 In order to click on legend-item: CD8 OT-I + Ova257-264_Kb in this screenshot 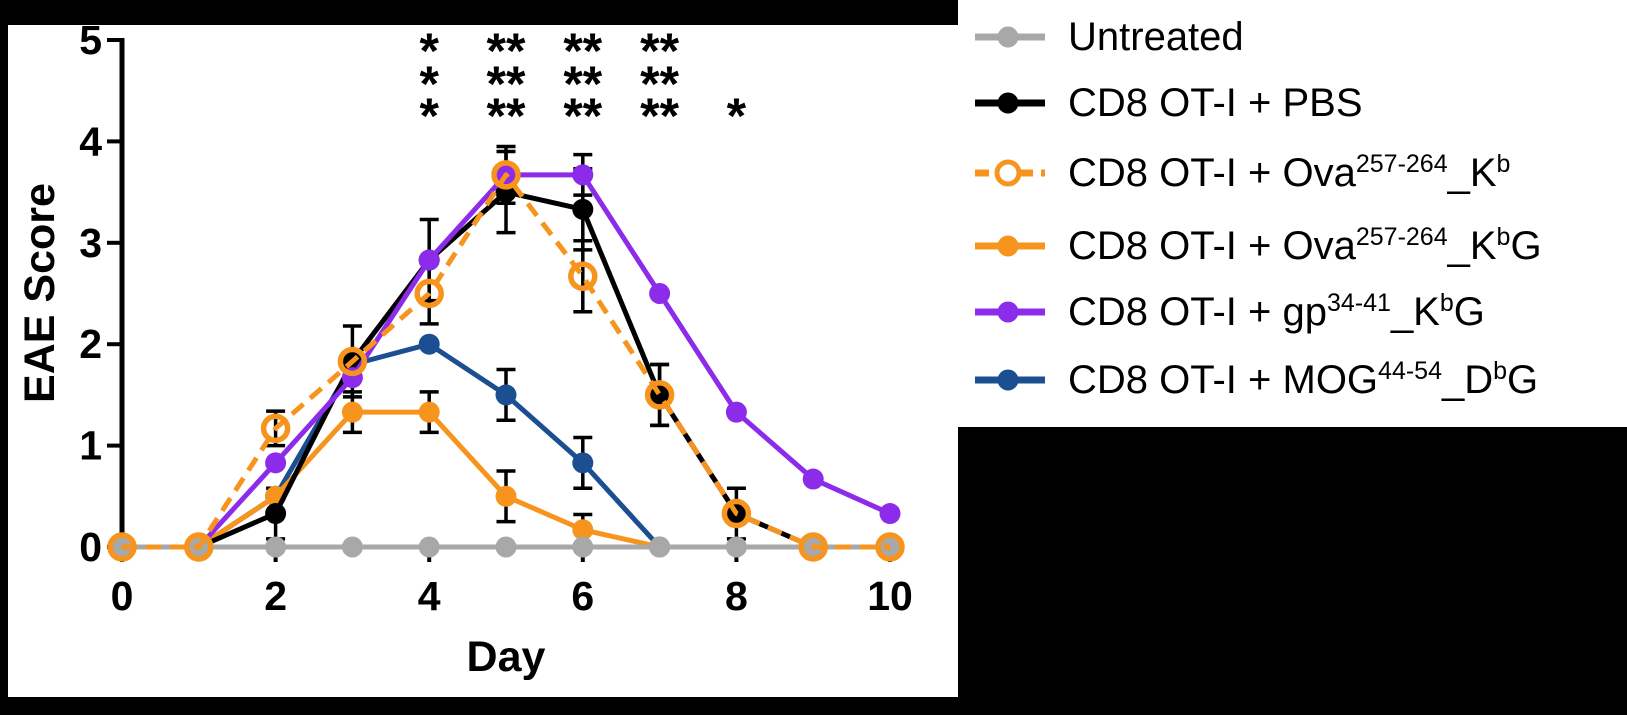, I will do `click(1241, 172)`.